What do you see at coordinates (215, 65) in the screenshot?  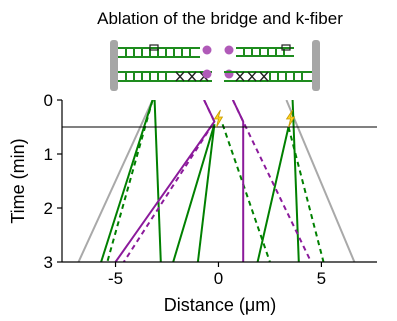 I see `spindle-schematic` at bounding box center [215, 65].